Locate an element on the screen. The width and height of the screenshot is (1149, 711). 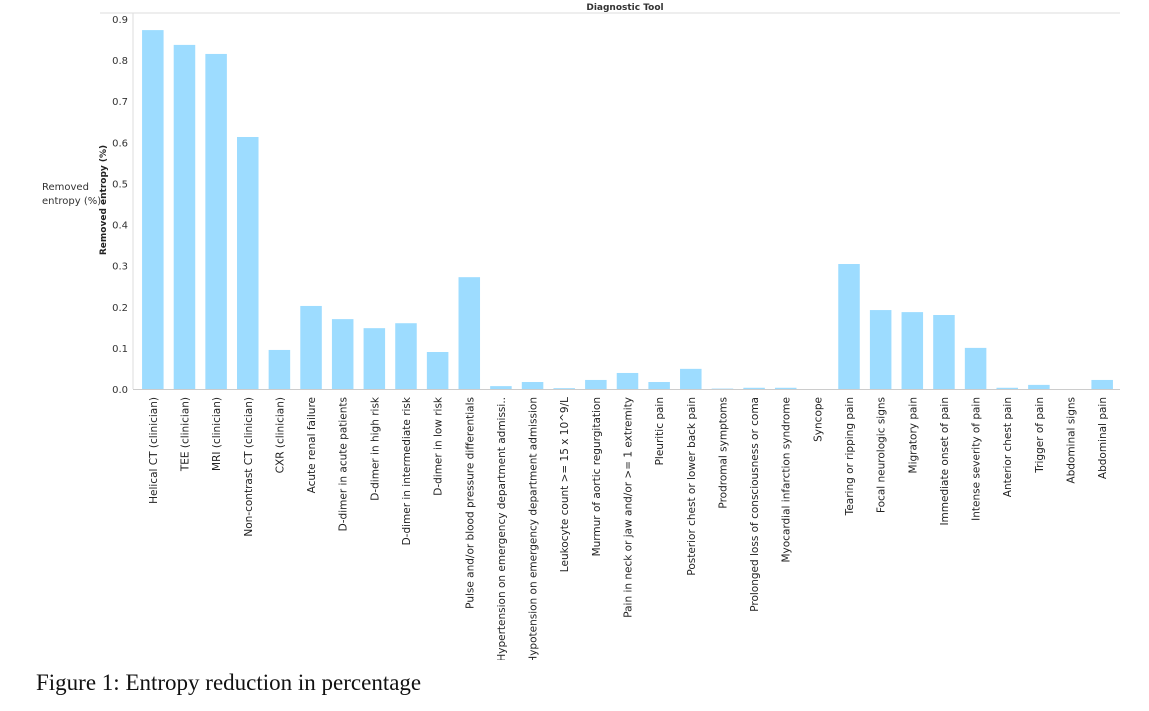
x-tick-label: Acute renal failure is located at coordinates (312, 445).